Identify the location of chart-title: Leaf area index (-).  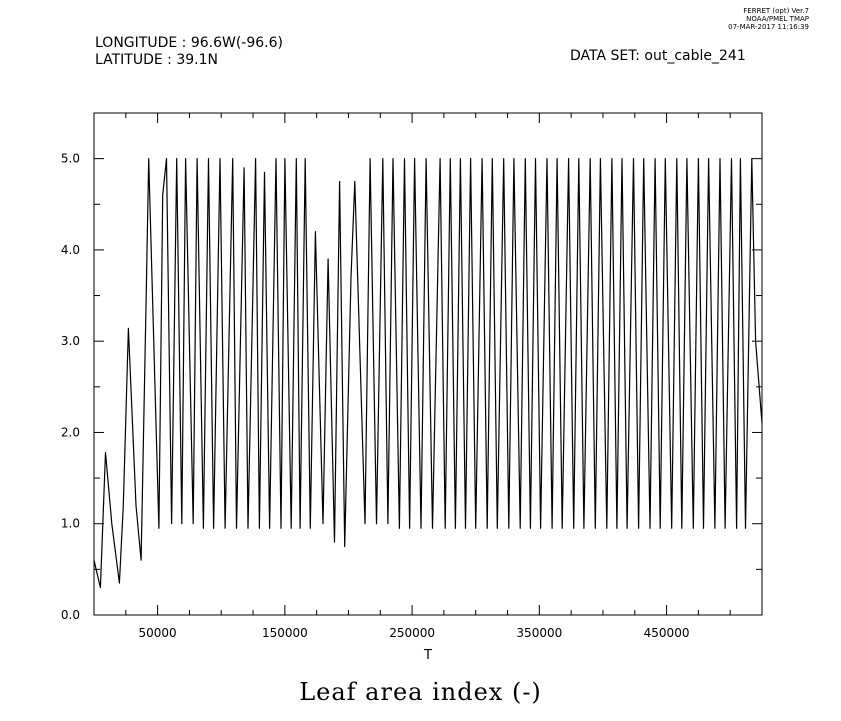
(420, 692).